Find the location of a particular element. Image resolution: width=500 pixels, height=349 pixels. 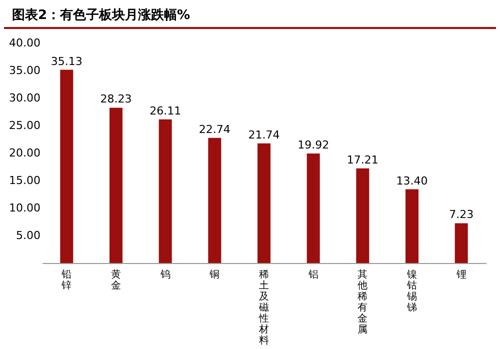

y-tick-label: 15.00 is located at coordinates (24, 180).